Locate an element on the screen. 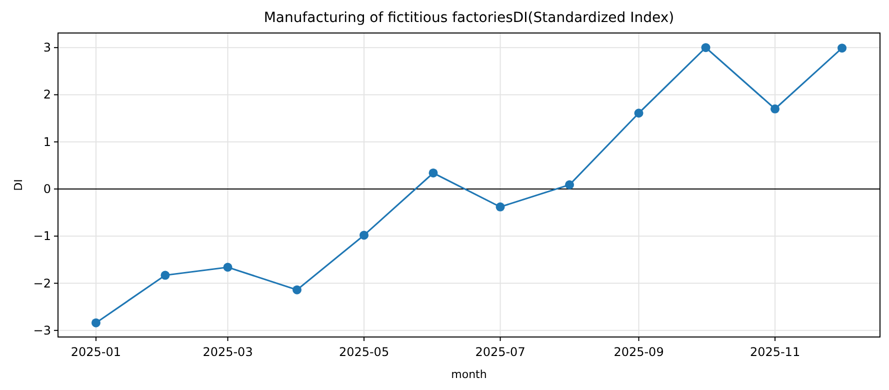 The height and width of the screenshot is (390, 889). y-tick-label: 0 is located at coordinates (47, 189).